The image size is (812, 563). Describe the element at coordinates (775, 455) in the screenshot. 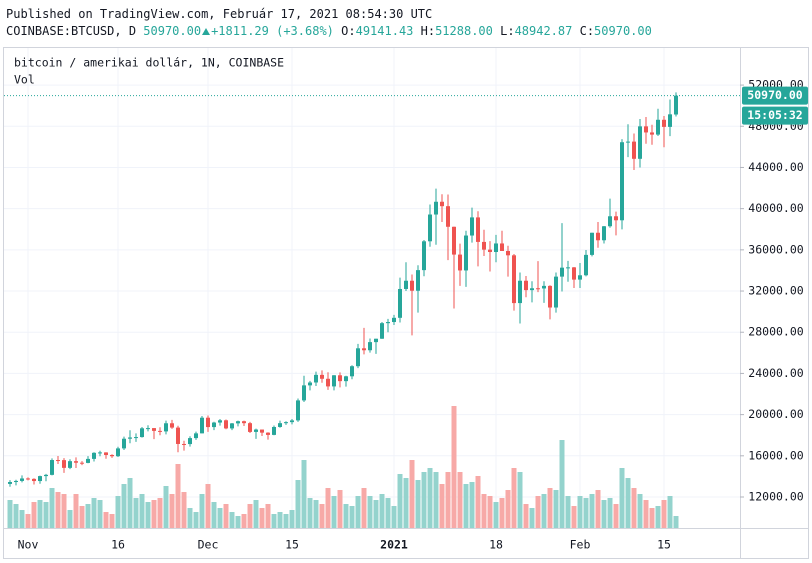

I see `y-tick-label: 16000.00` at that location.